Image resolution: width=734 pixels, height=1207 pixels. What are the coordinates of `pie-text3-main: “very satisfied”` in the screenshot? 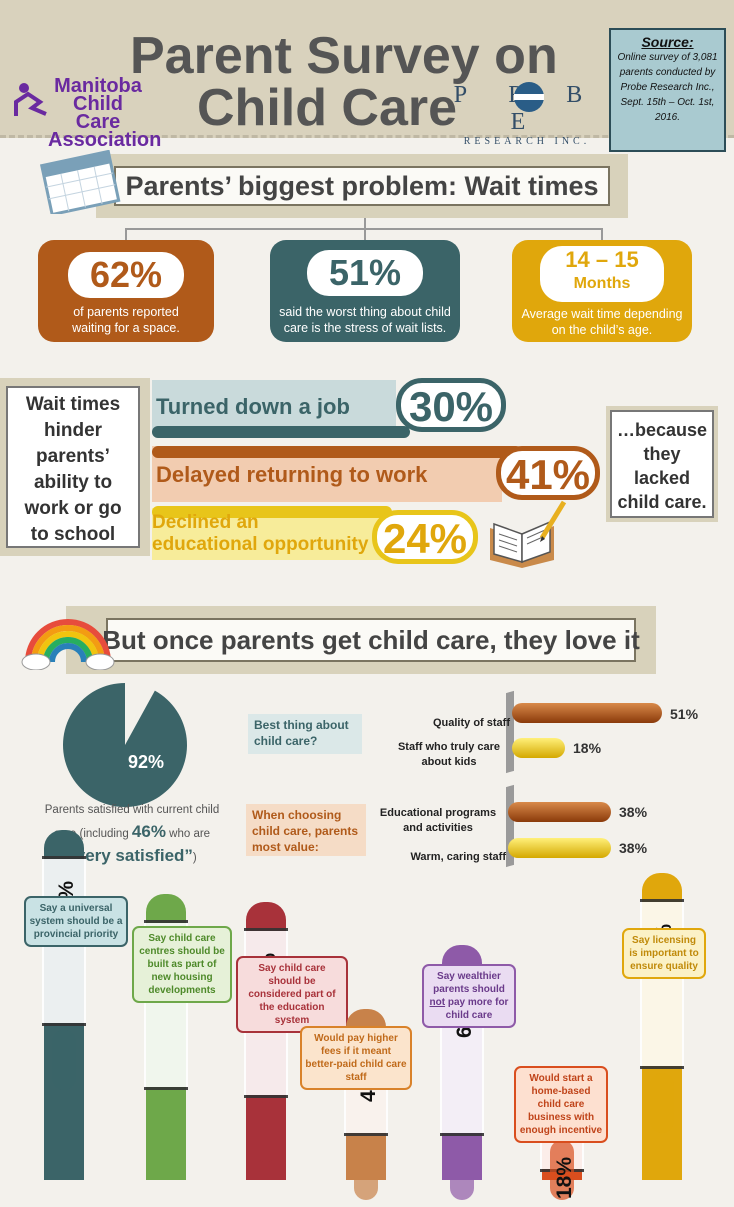 It's located at (130, 855).